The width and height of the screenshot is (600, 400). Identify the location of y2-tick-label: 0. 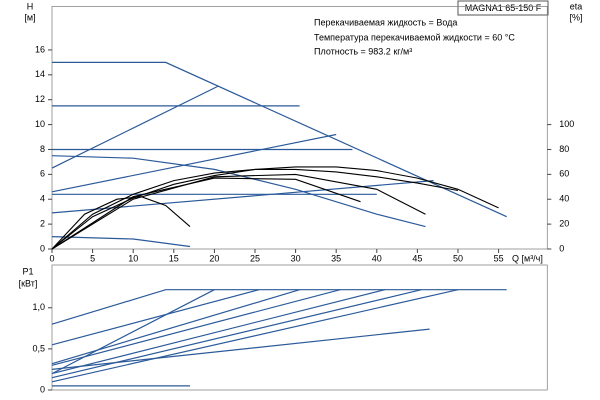
(561, 248).